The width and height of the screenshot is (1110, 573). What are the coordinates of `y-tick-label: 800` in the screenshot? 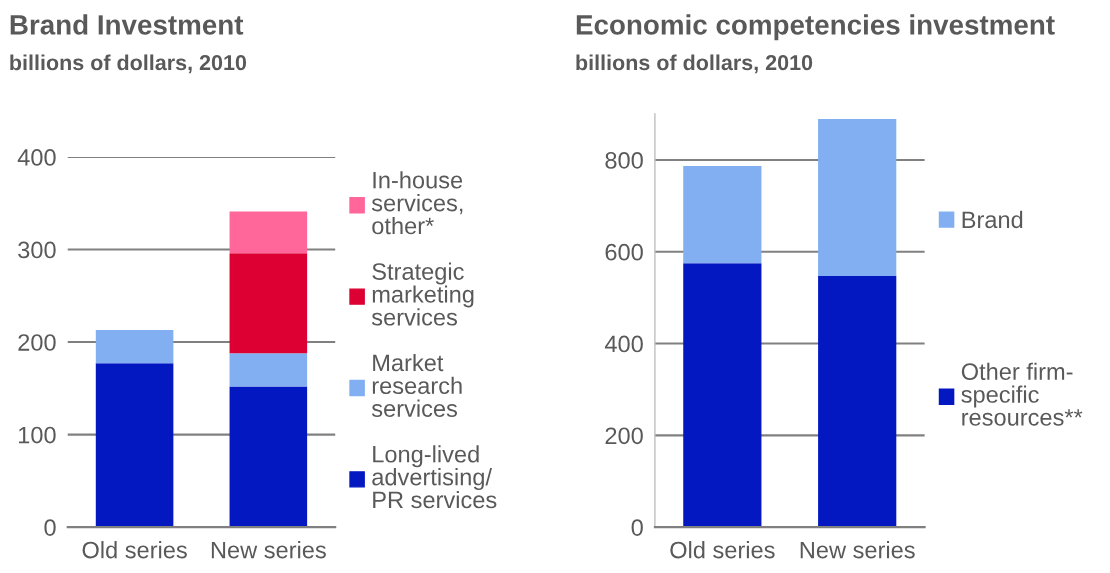 It's located at (624, 160).